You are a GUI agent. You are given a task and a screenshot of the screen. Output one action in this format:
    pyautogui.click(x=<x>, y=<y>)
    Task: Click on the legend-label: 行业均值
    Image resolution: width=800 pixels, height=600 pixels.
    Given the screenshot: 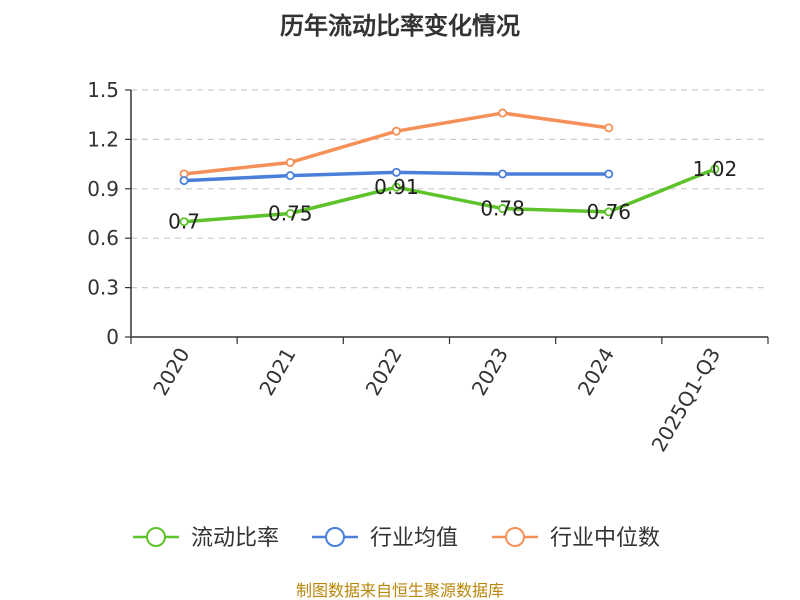 What is the action you would take?
    pyautogui.click(x=414, y=538)
    